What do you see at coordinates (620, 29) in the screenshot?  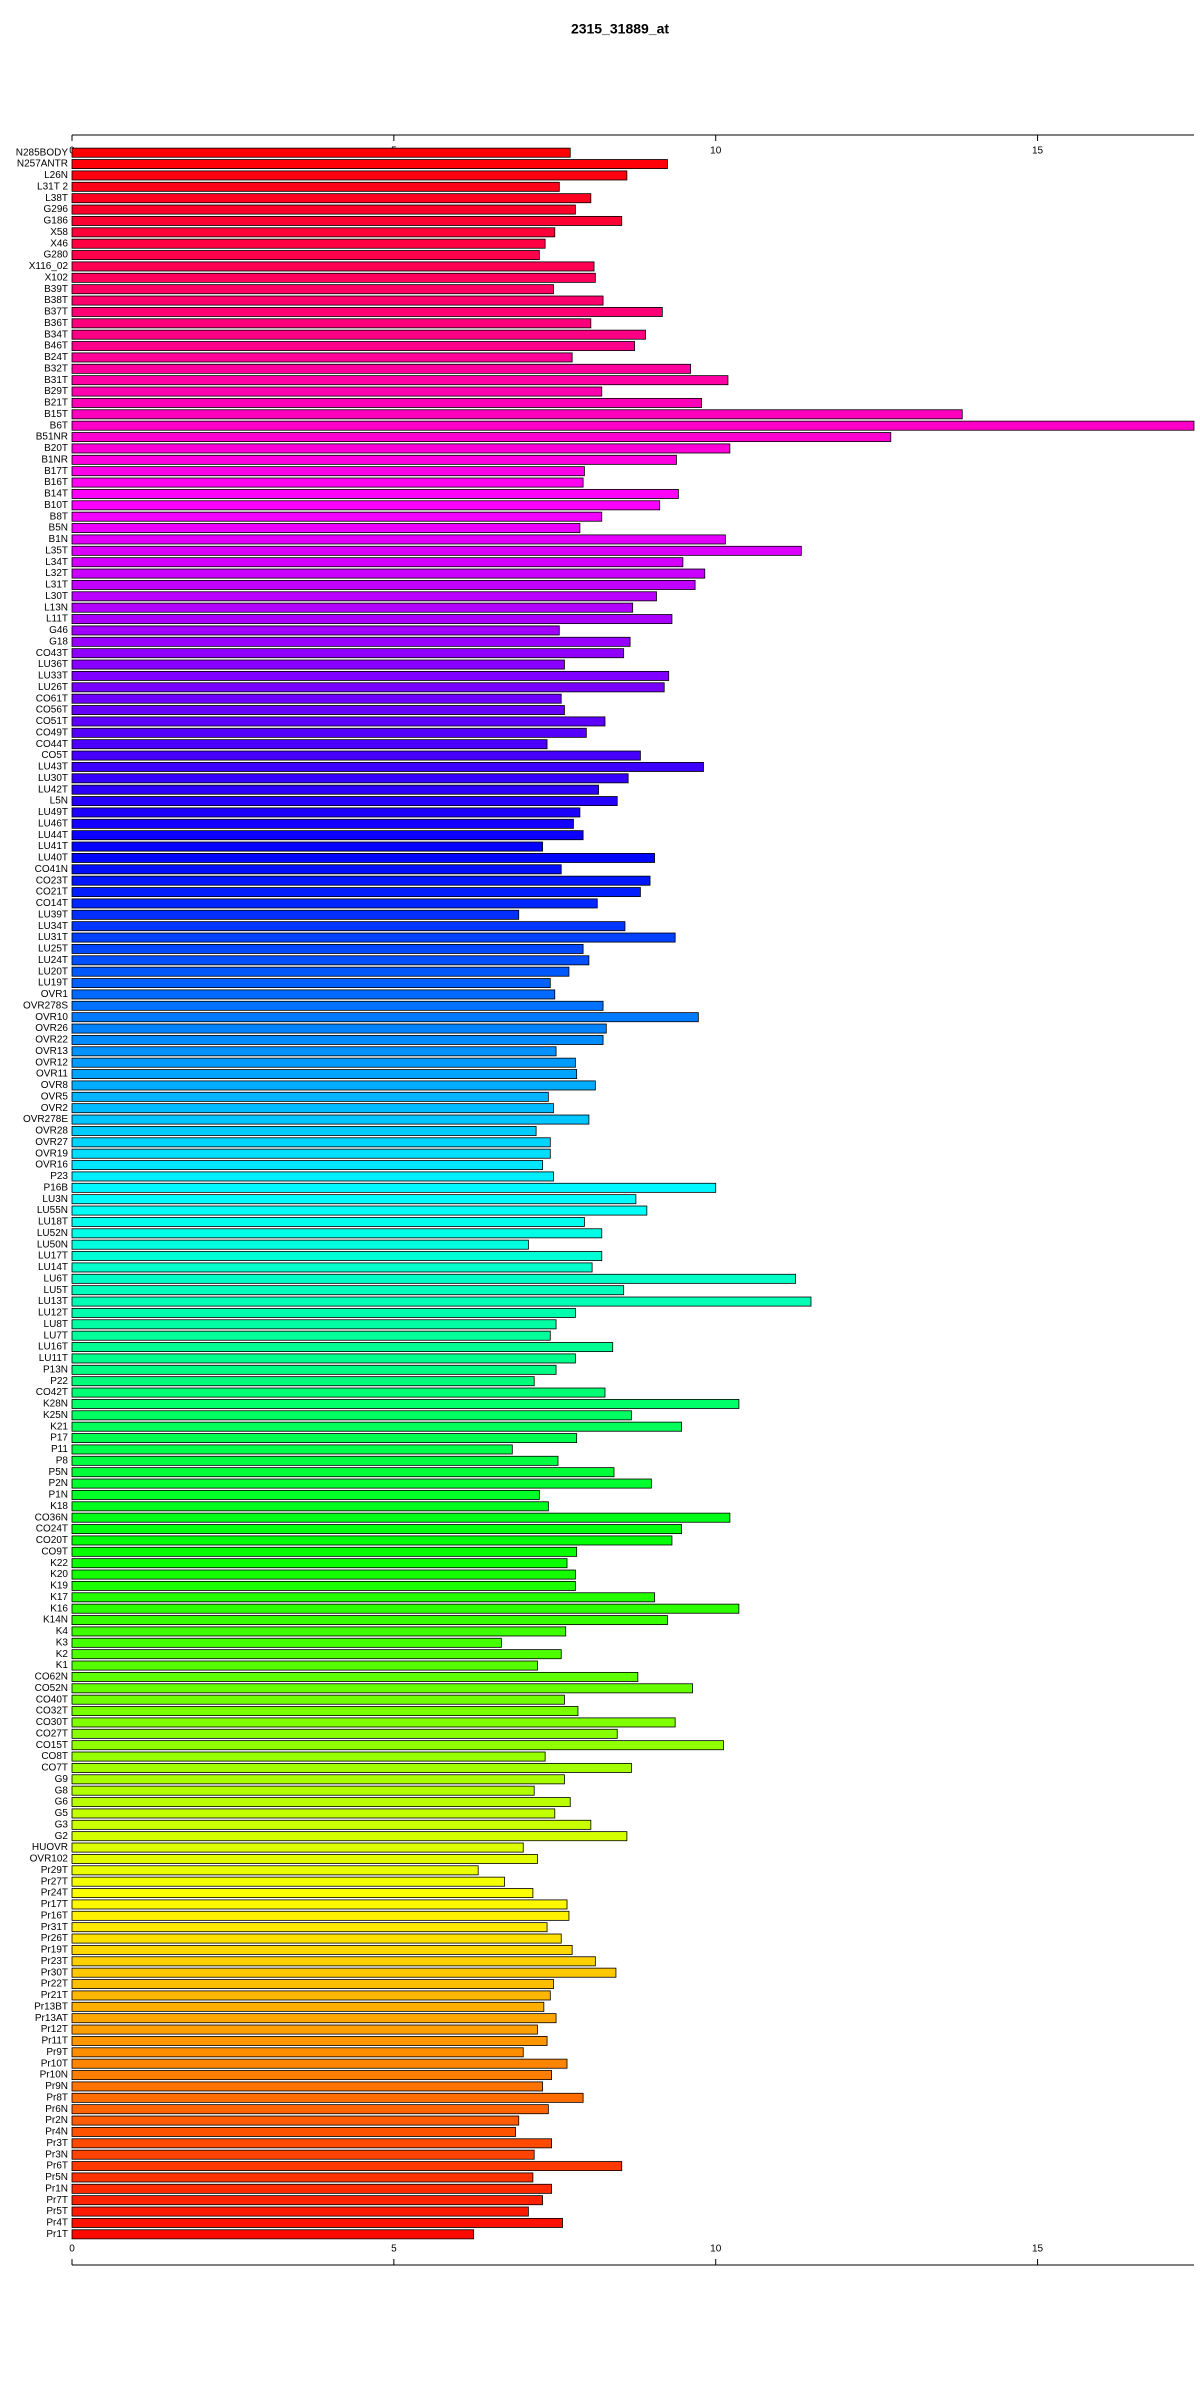 I see `chart-title: 2315_31889_at` at bounding box center [620, 29].